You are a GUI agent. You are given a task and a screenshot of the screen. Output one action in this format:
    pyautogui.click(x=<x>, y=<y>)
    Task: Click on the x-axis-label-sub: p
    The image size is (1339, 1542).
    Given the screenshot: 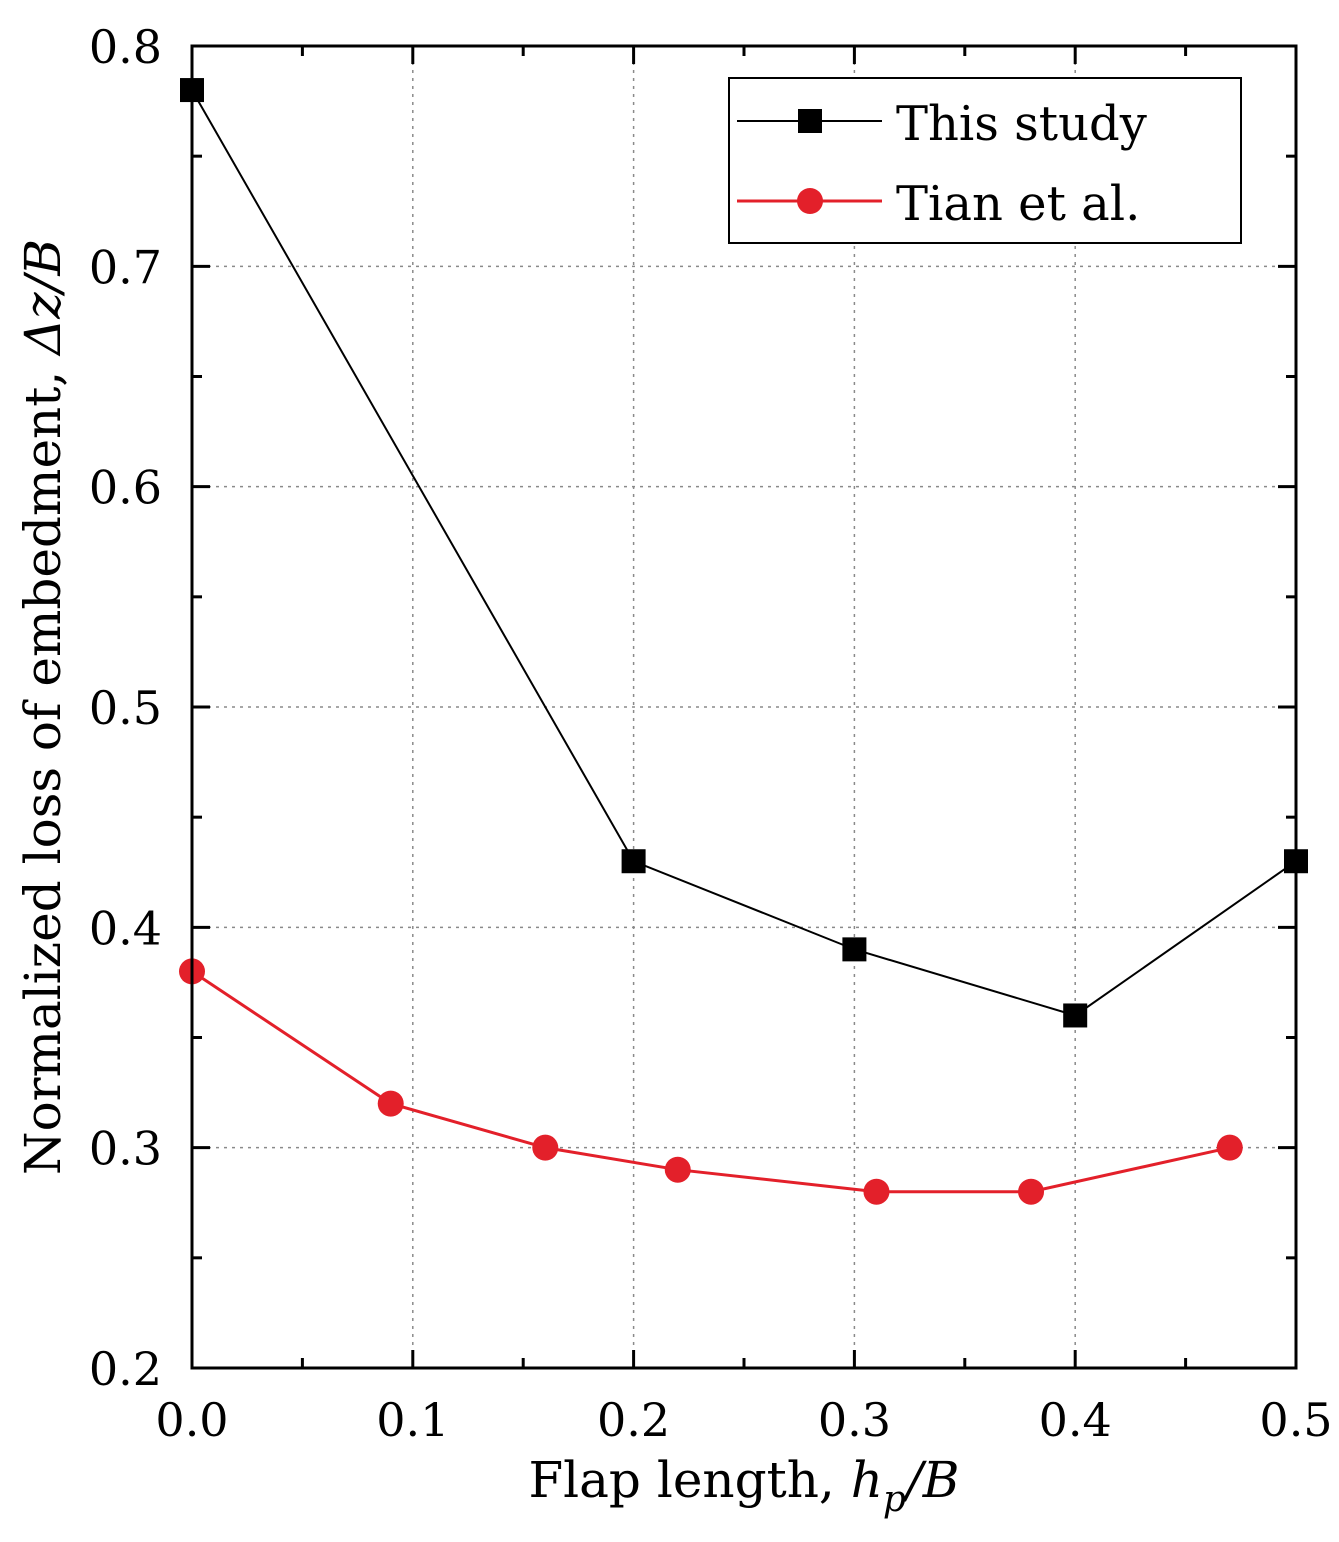 What is the action you would take?
    pyautogui.click(x=894, y=1499)
    